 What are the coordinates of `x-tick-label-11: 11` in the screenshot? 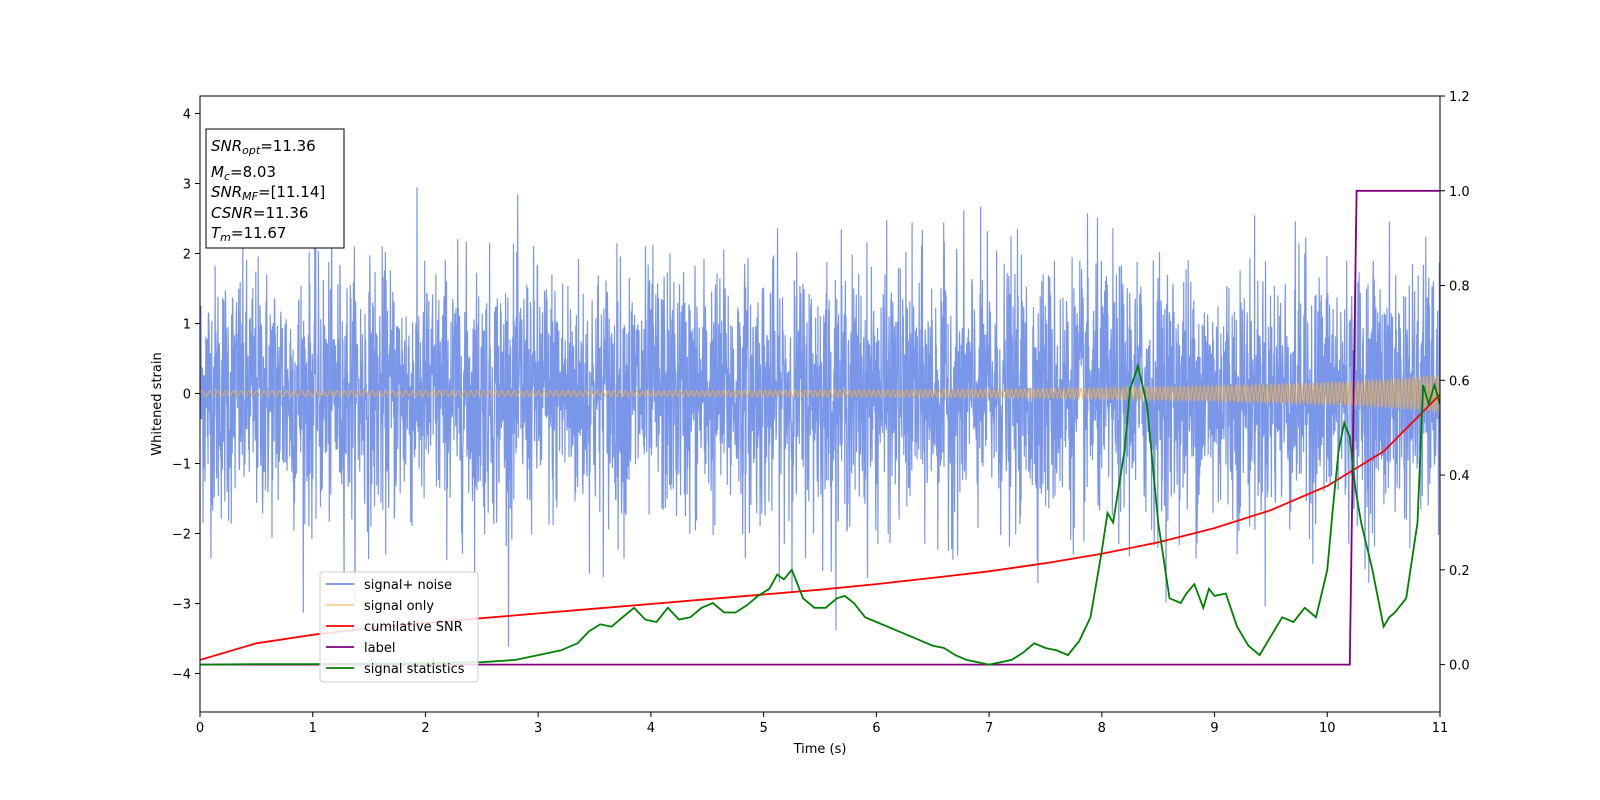 It's located at (1440, 728).